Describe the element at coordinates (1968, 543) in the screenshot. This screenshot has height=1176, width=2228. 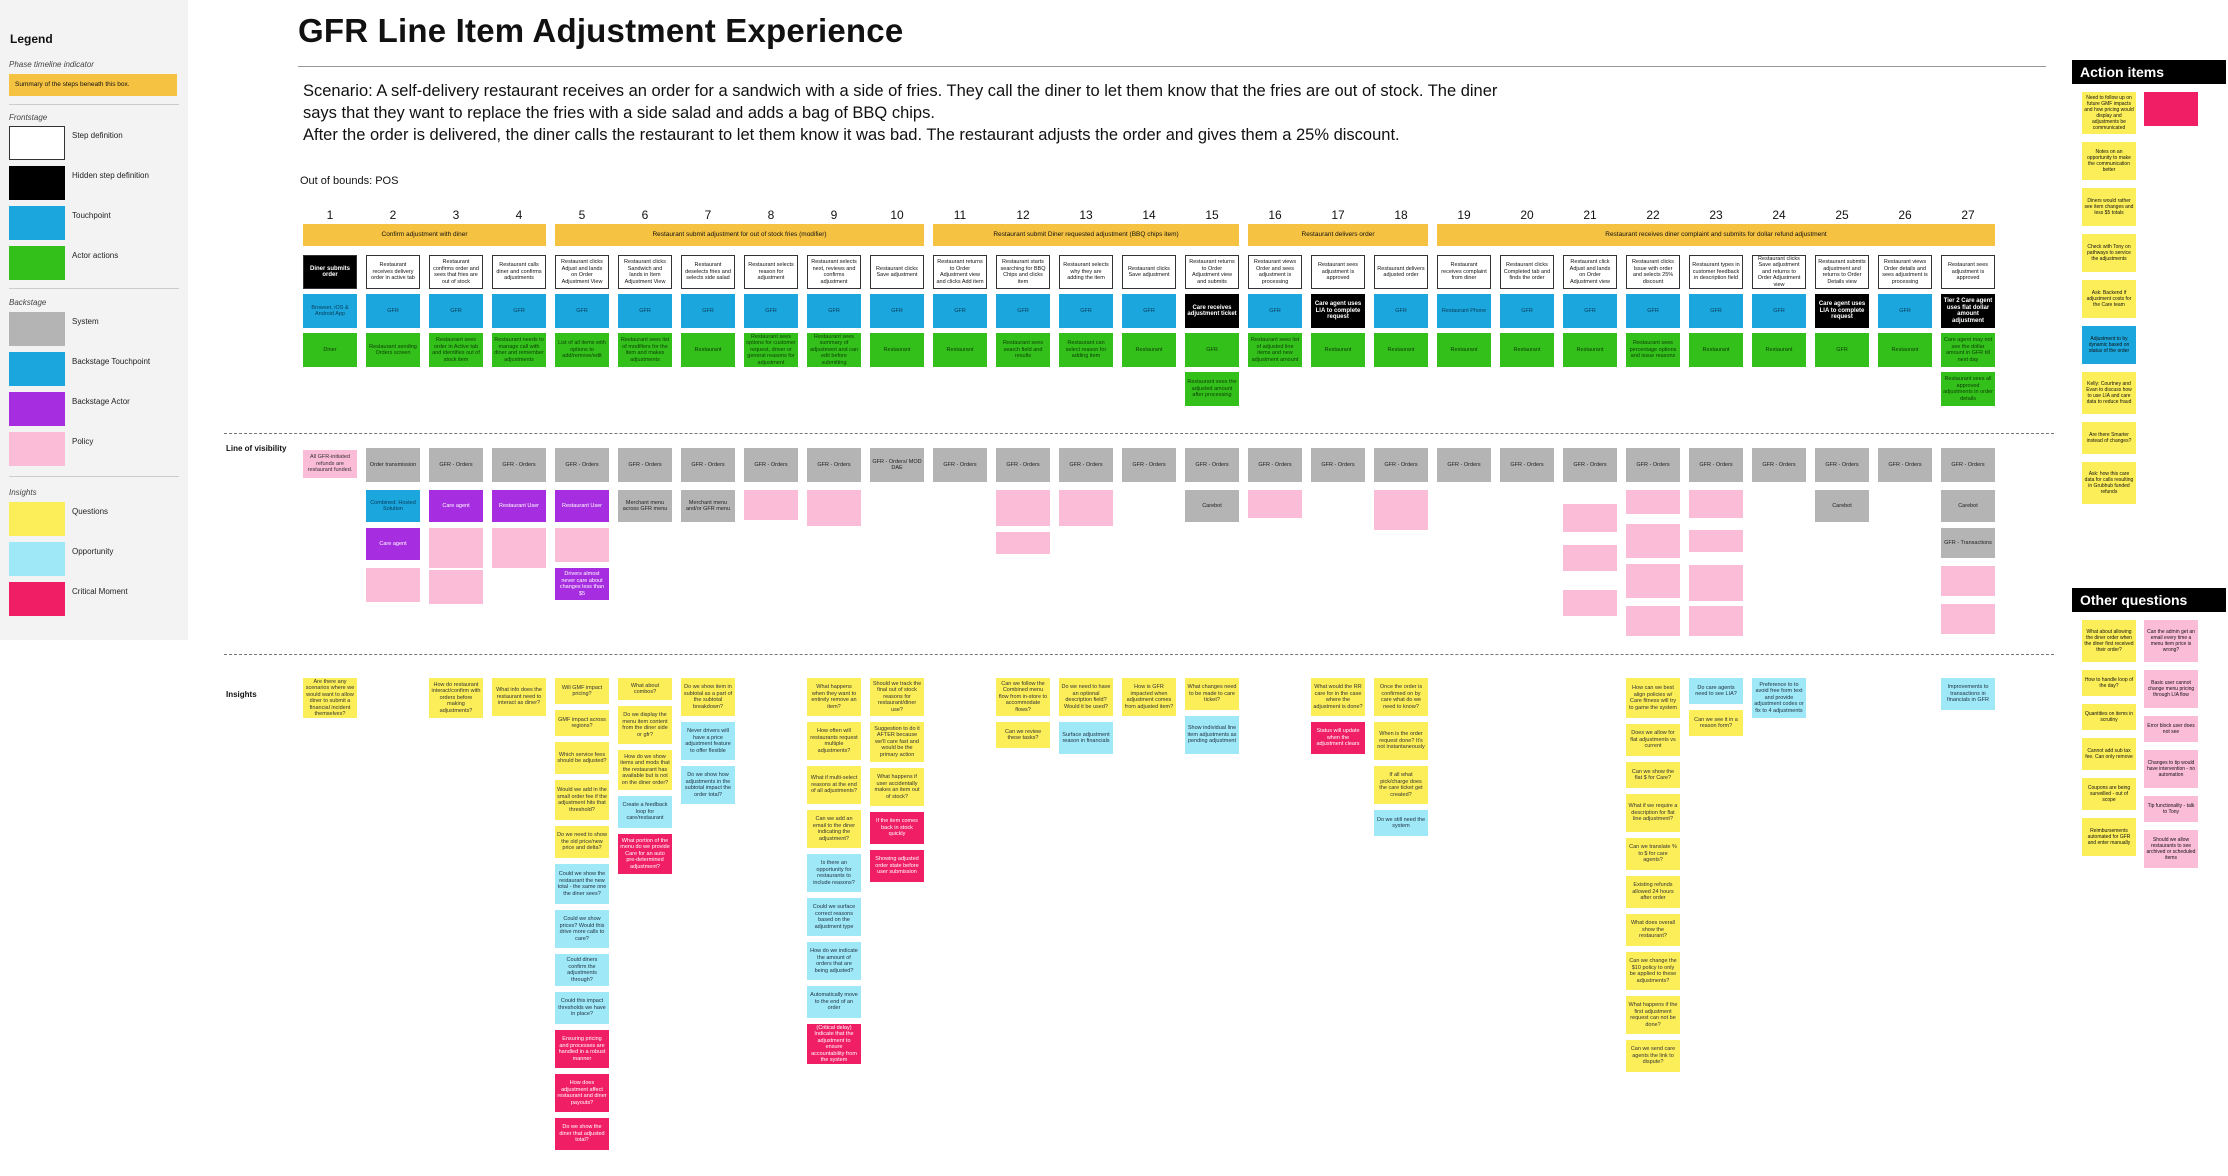
I see `system-card: GFR - Transactions` at that location.